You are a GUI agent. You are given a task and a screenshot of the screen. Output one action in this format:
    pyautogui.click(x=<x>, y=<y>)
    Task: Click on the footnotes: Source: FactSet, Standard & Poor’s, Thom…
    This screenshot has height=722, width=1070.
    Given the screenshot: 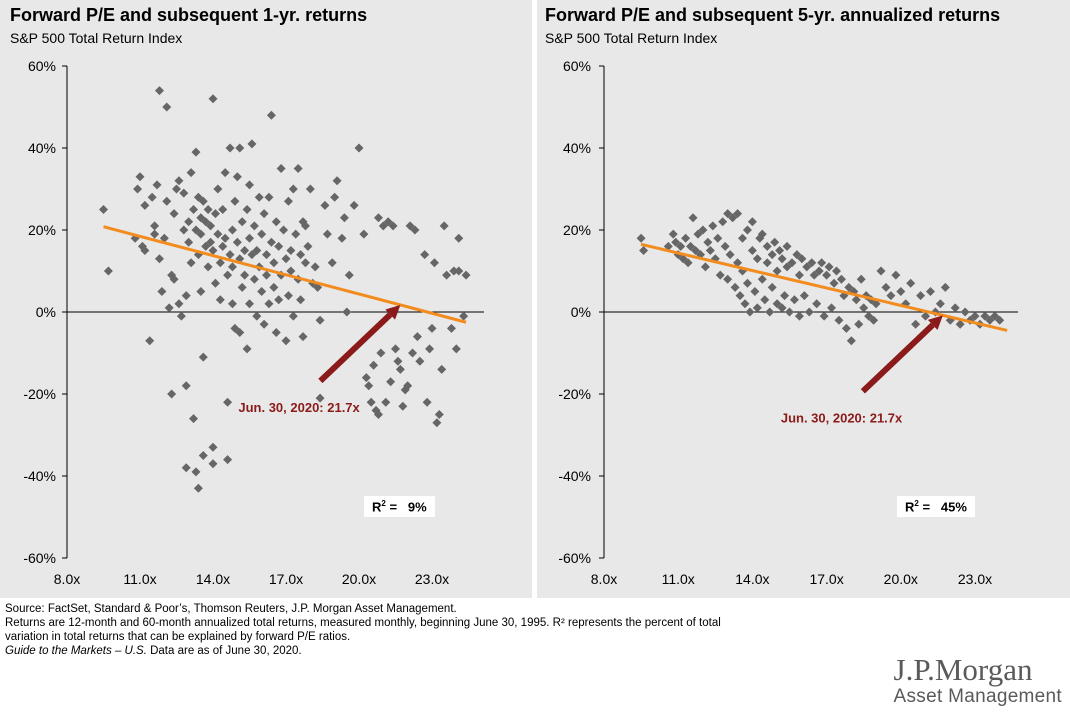 What is the action you would take?
    pyautogui.click(x=363, y=630)
    